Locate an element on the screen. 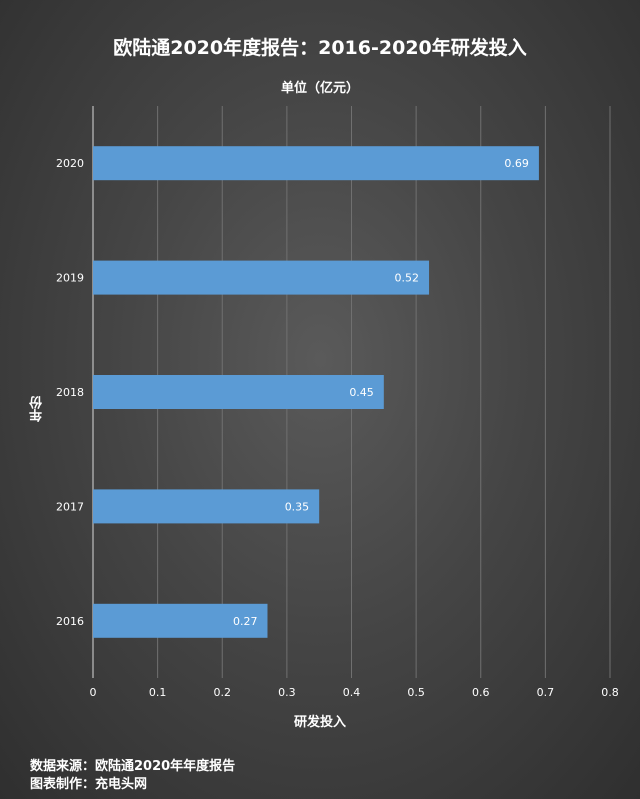  data-label: 0.45 is located at coordinates (361, 392).